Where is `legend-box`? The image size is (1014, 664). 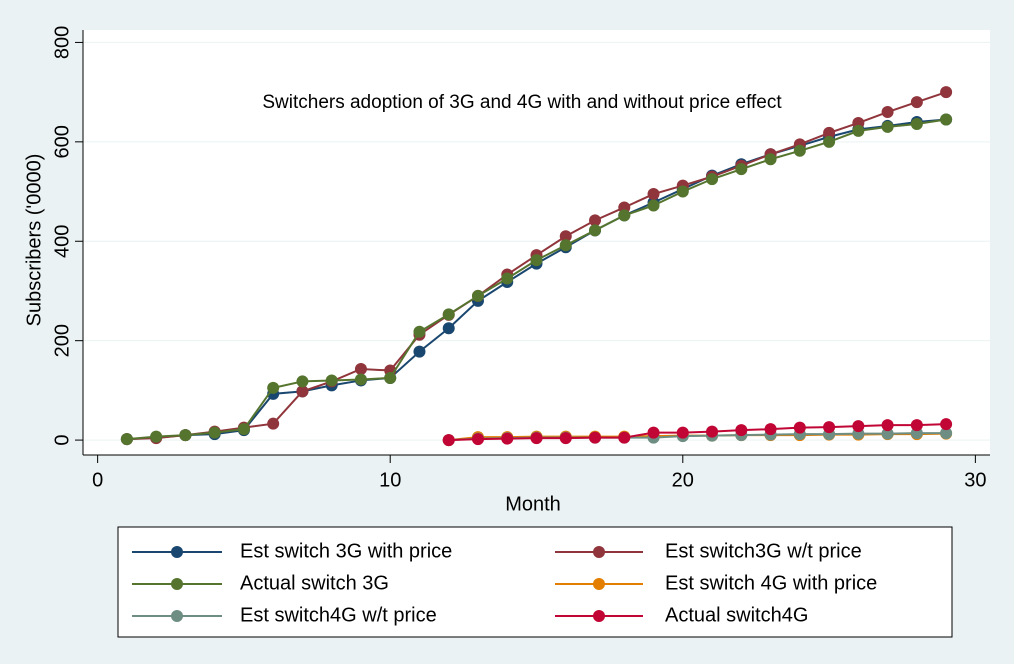
legend-box is located at coordinates (535, 582).